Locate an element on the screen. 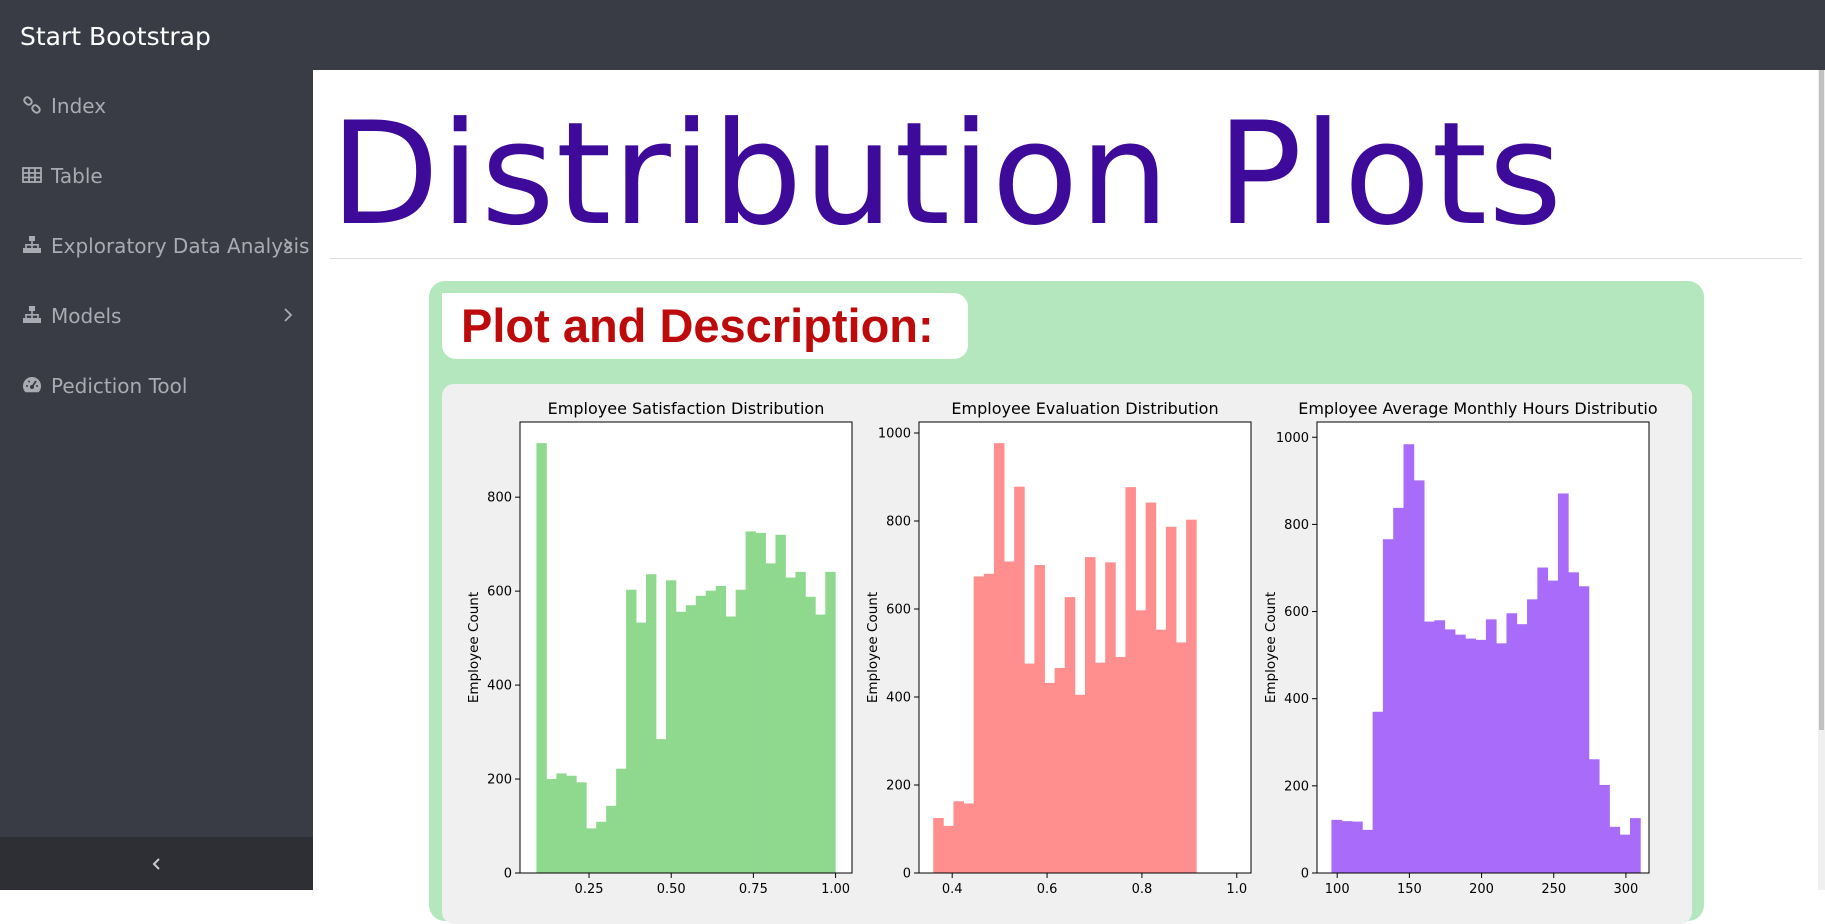 This screenshot has width=1825, height=924. card-heading: Plot and Description: is located at coordinates (697, 325).